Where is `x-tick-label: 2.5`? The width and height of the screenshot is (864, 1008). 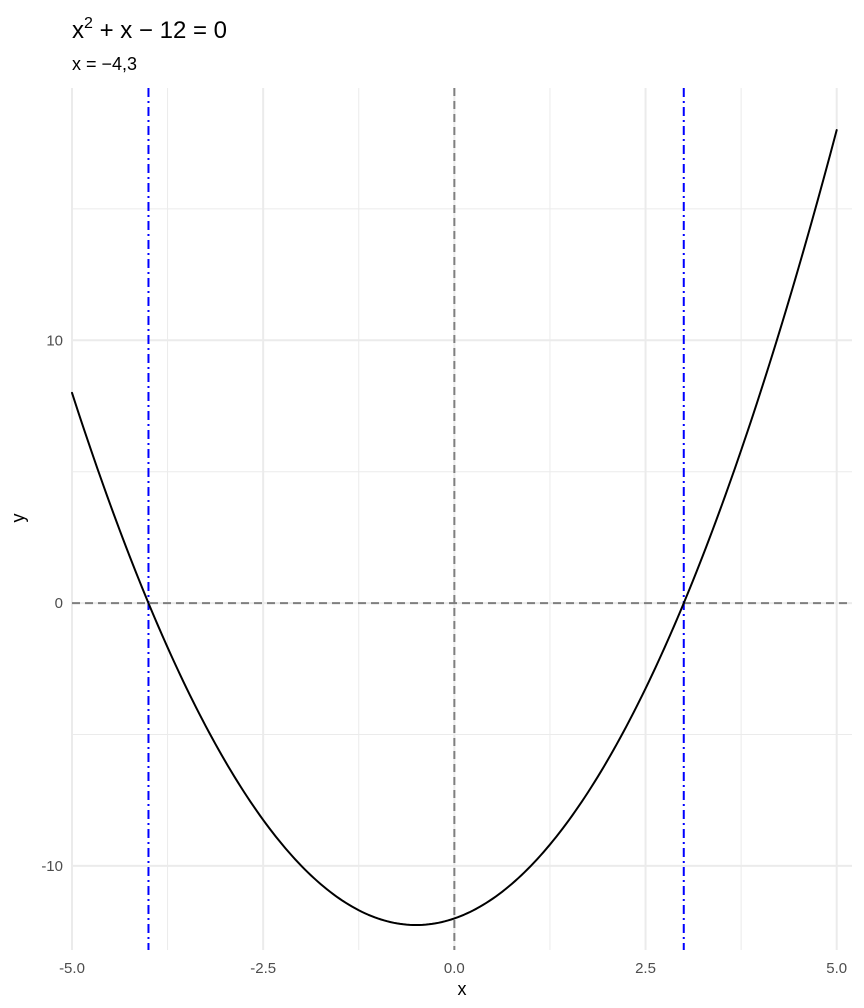 x-tick-label: 2.5 is located at coordinates (645, 968).